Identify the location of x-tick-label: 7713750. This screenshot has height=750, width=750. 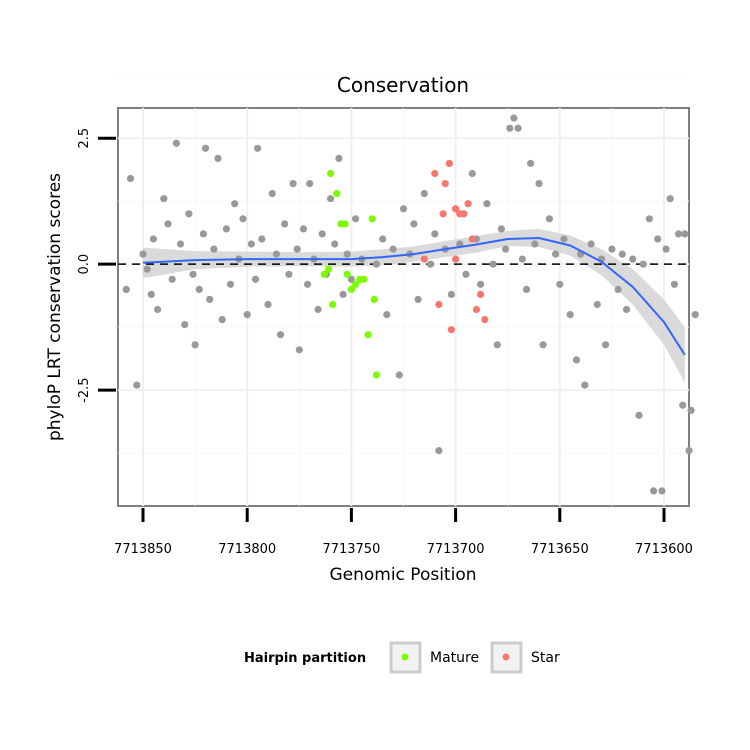
(351, 549).